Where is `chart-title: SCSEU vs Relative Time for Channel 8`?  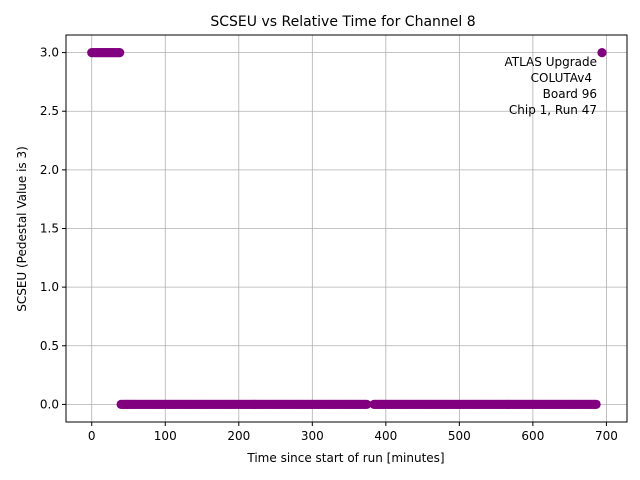 chart-title: SCSEU vs Relative Time for Channel 8 is located at coordinates (342, 22).